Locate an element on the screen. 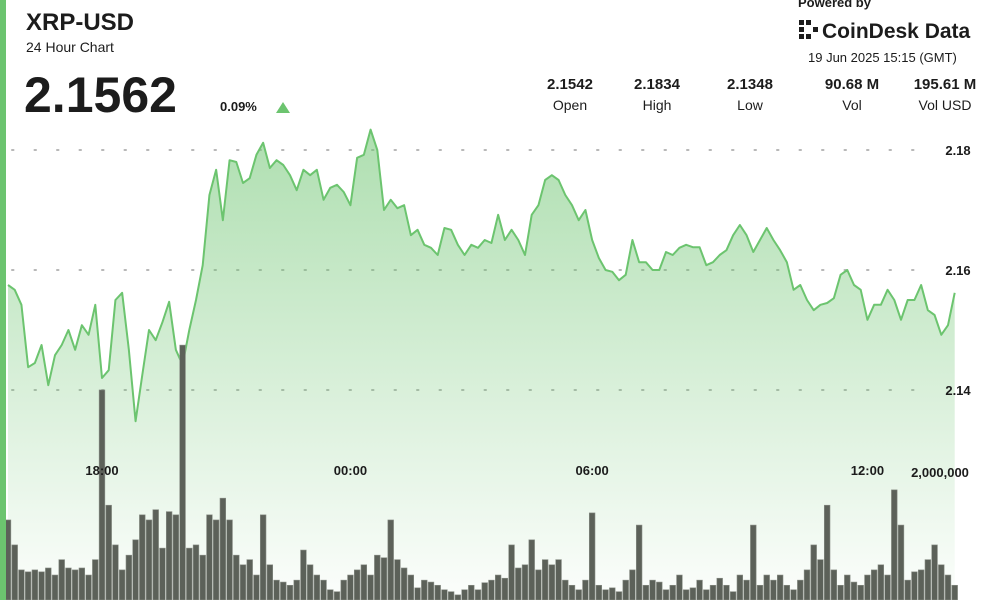 This screenshot has width=1000, height=600. stat-label: High is located at coordinates (657, 105).